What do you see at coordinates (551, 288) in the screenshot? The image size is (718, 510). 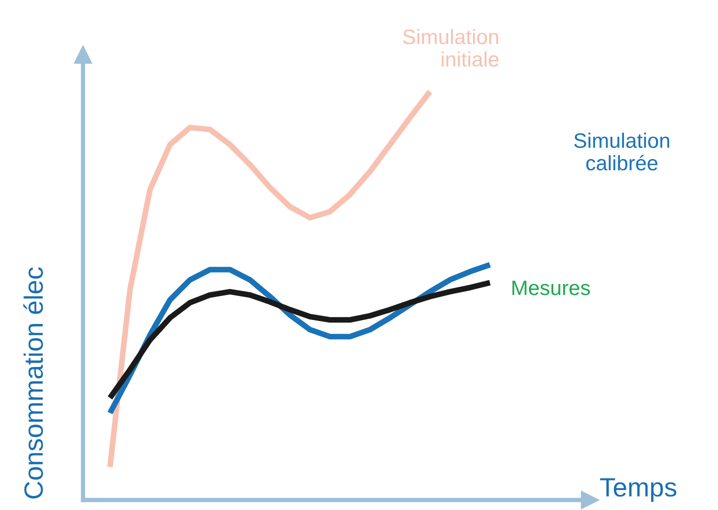 I see `series-label: Mesures` at bounding box center [551, 288].